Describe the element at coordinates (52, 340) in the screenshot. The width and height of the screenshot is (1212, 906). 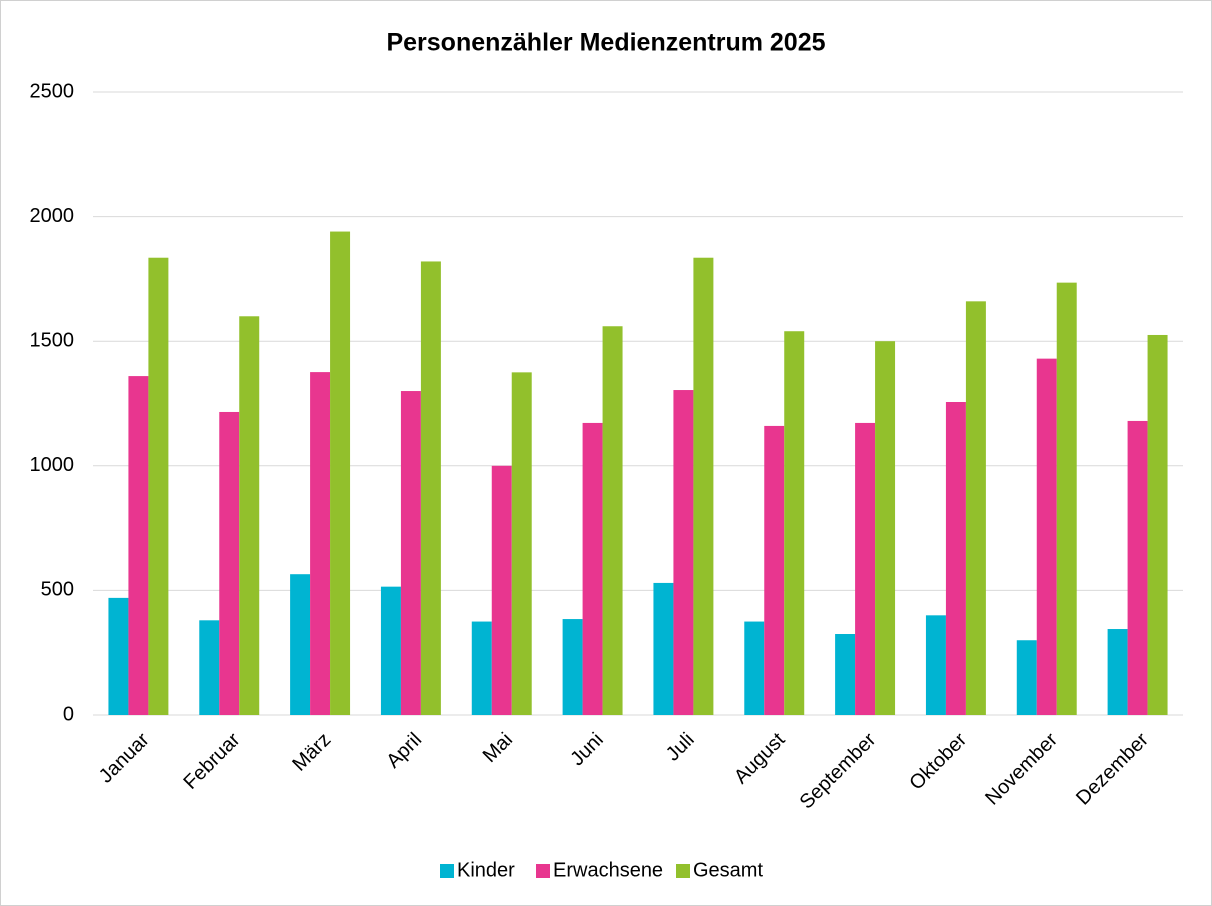
I see `y-tick-label: 1500` at that location.